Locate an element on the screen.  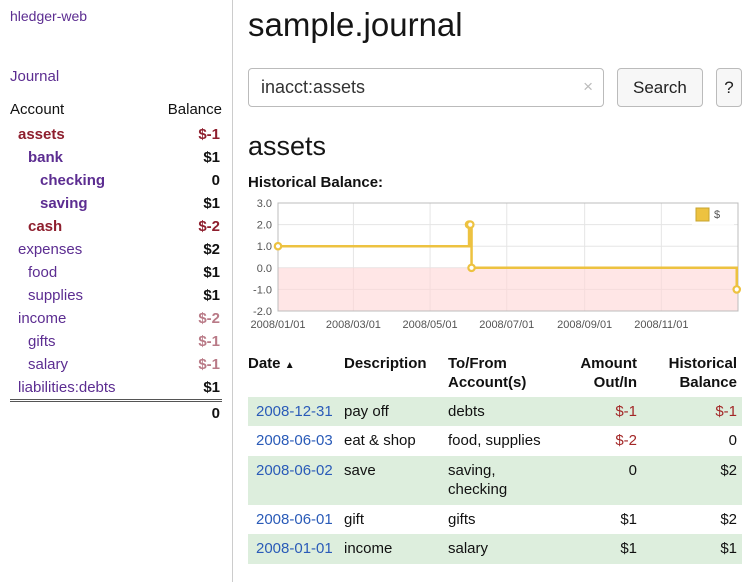
search-button: Search is located at coordinates (660, 87).